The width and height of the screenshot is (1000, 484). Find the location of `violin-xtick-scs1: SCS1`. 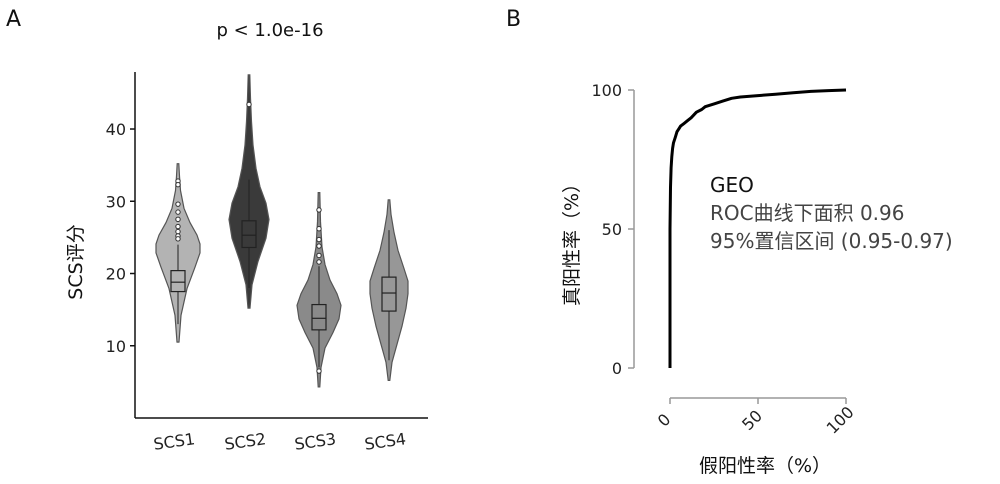

violin-xtick-scs1: SCS1 is located at coordinates (174, 441).